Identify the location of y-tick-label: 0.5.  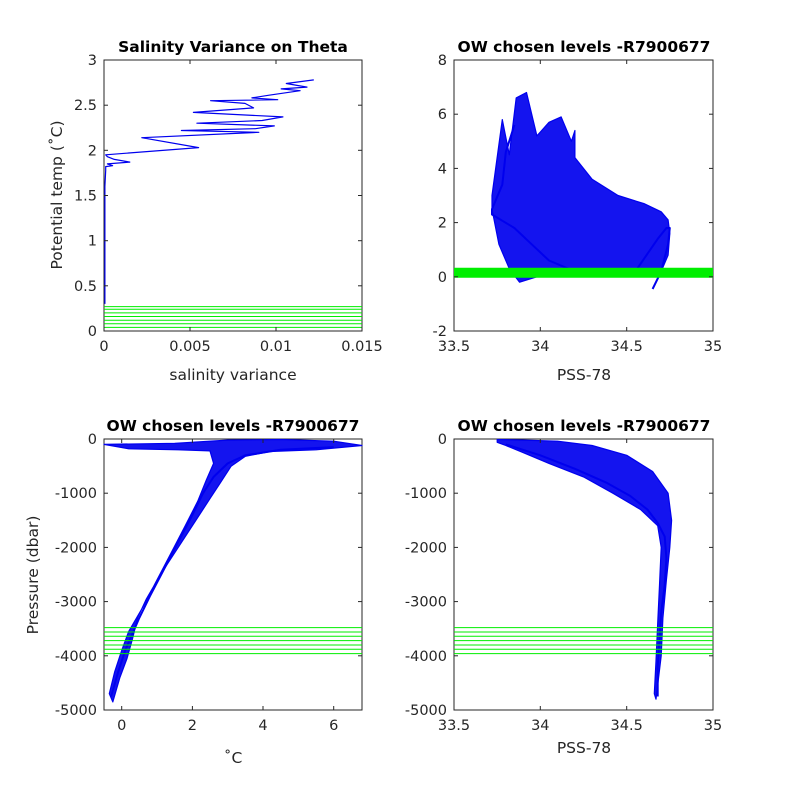
(85, 287).